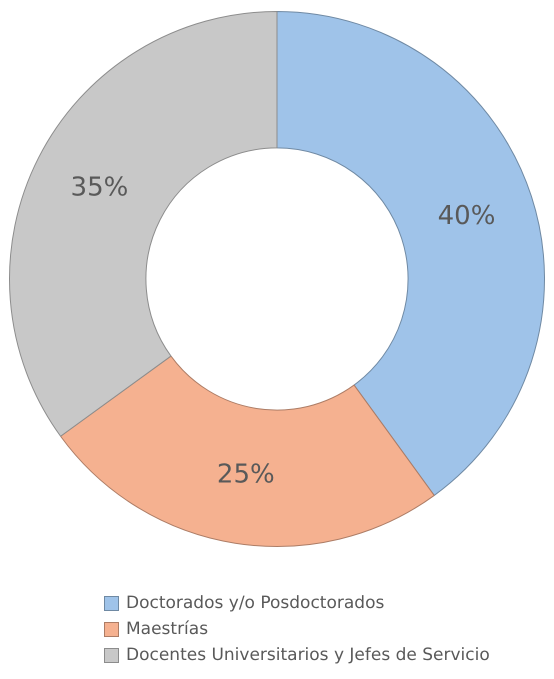 This screenshot has width=554, height=679. I want to click on data-label: 25%, so click(245, 475).